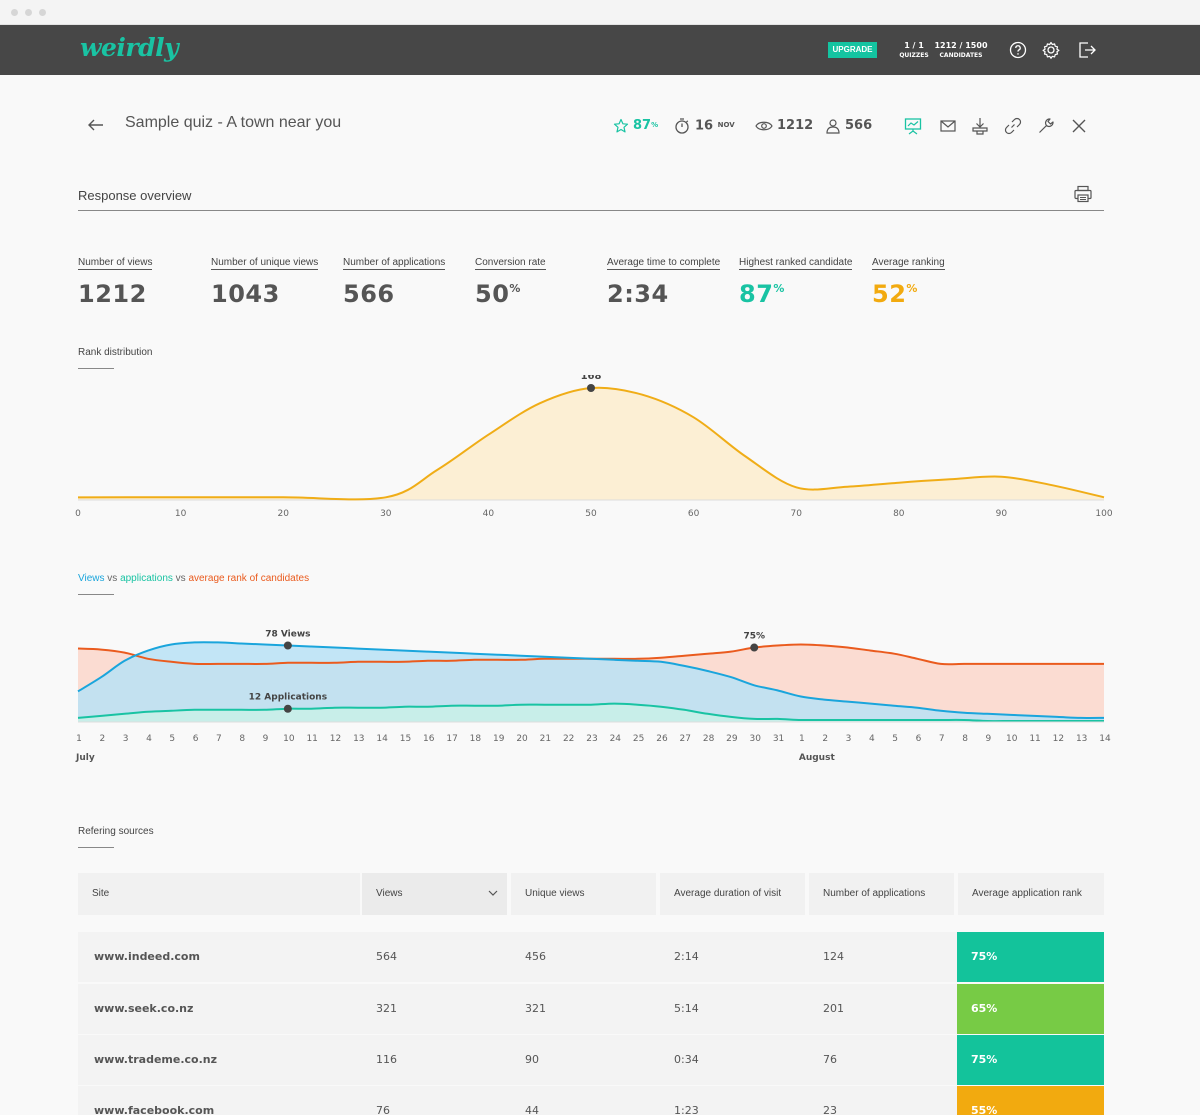  I want to click on cell-applications: 124, so click(833, 956).